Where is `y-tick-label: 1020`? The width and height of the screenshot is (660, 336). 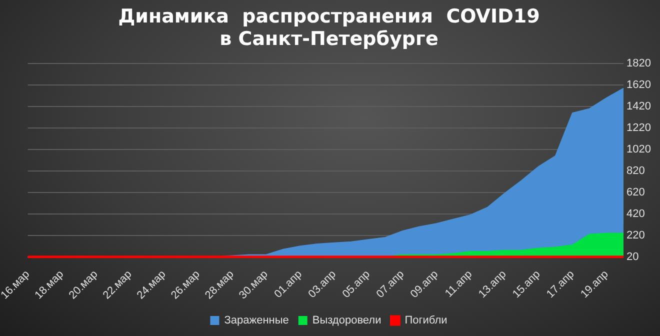 y-tick-label: 1020 is located at coordinates (639, 150).